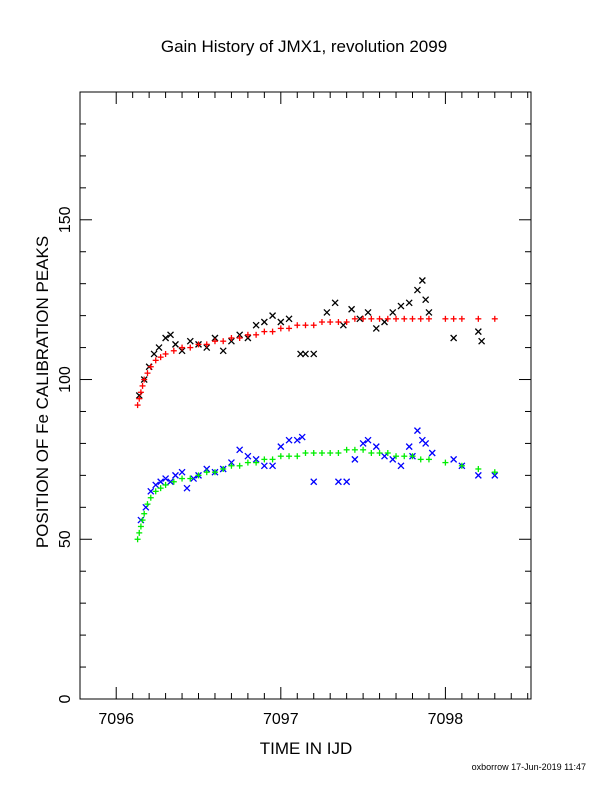 The height and width of the screenshot is (792, 612). What do you see at coordinates (304, 46) in the screenshot?
I see `chart-title: Gain History of JMX1, revolution 2099` at bounding box center [304, 46].